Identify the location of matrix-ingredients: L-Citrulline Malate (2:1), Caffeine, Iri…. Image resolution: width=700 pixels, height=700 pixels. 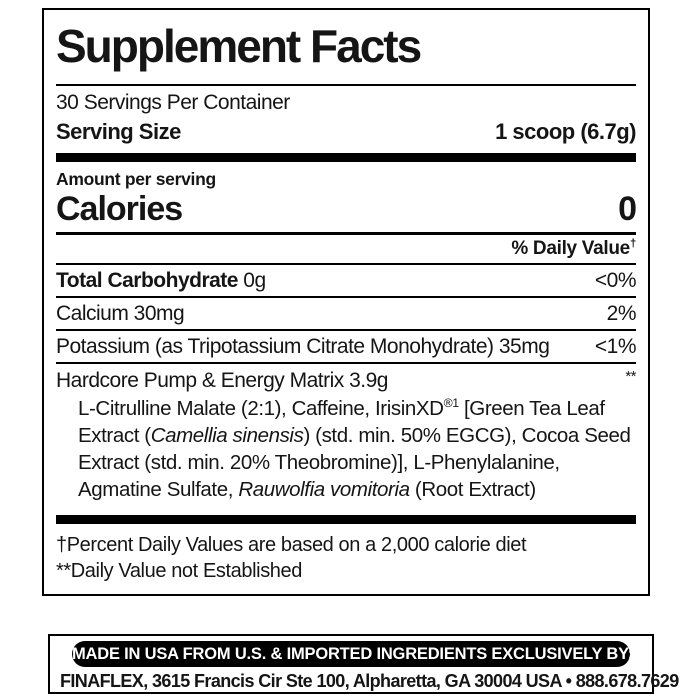
(354, 448).